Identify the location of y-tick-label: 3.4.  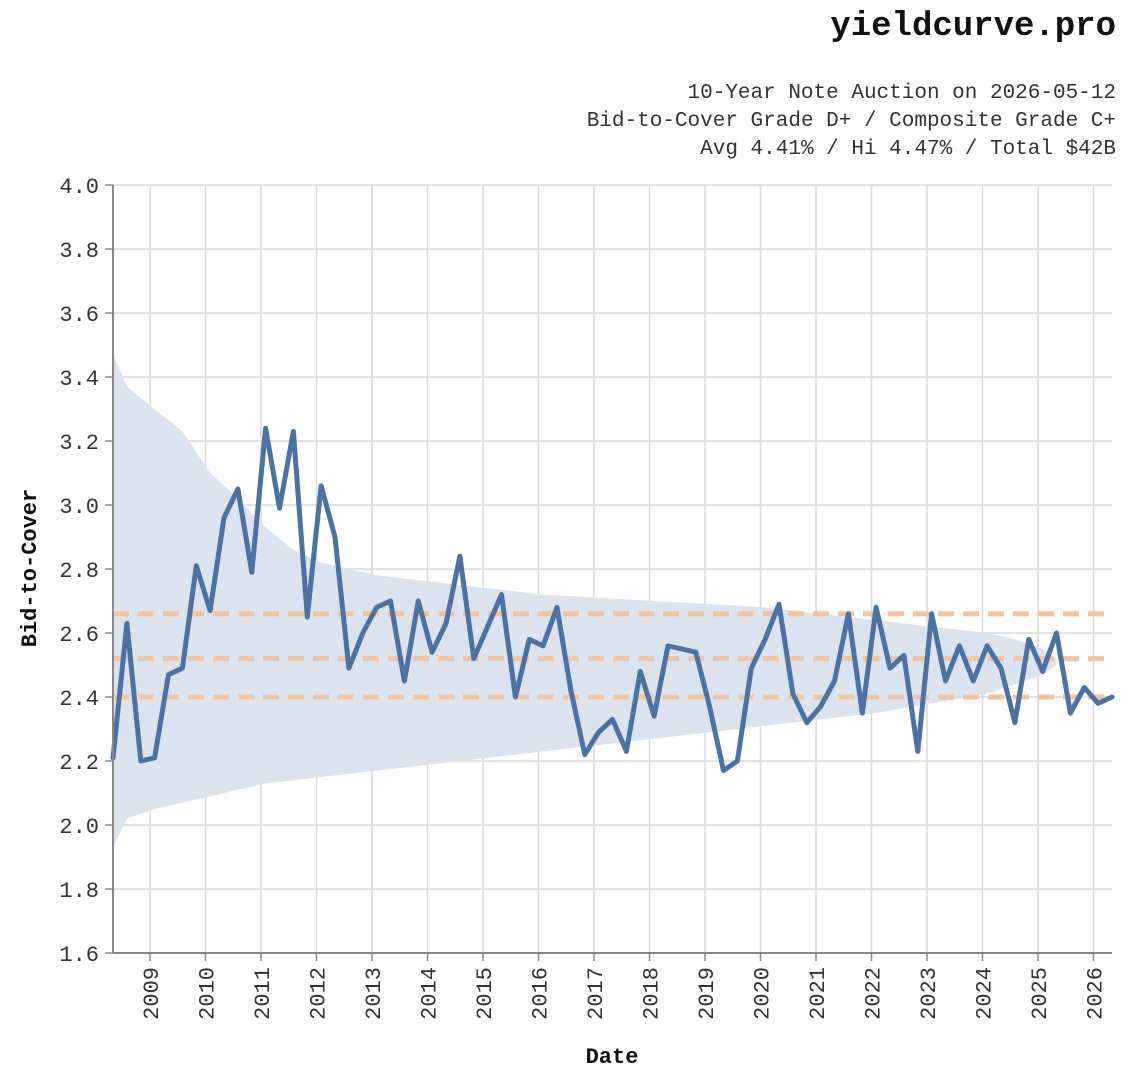
(79, 379).